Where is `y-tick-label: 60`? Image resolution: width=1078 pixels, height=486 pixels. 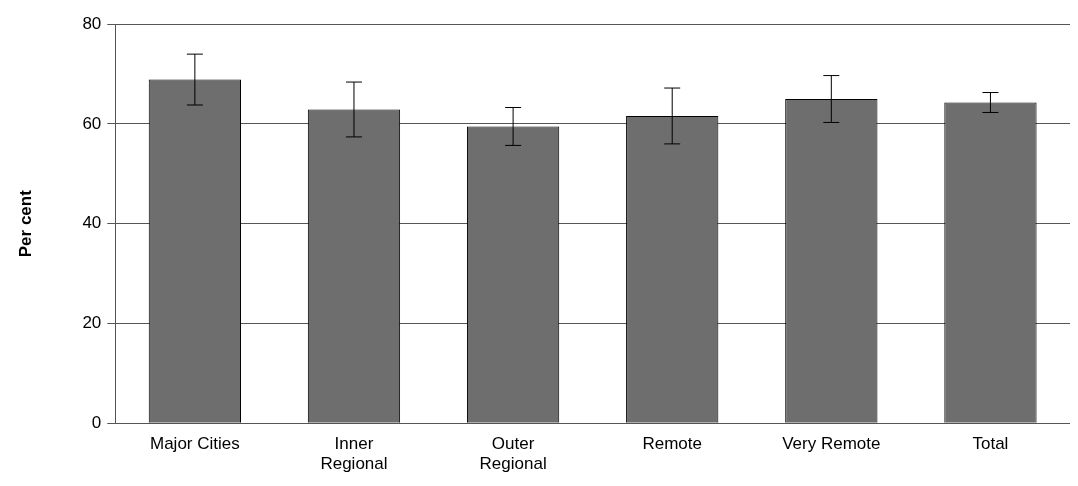
y-tick-label: 60 is located at coordinates (92, 123).